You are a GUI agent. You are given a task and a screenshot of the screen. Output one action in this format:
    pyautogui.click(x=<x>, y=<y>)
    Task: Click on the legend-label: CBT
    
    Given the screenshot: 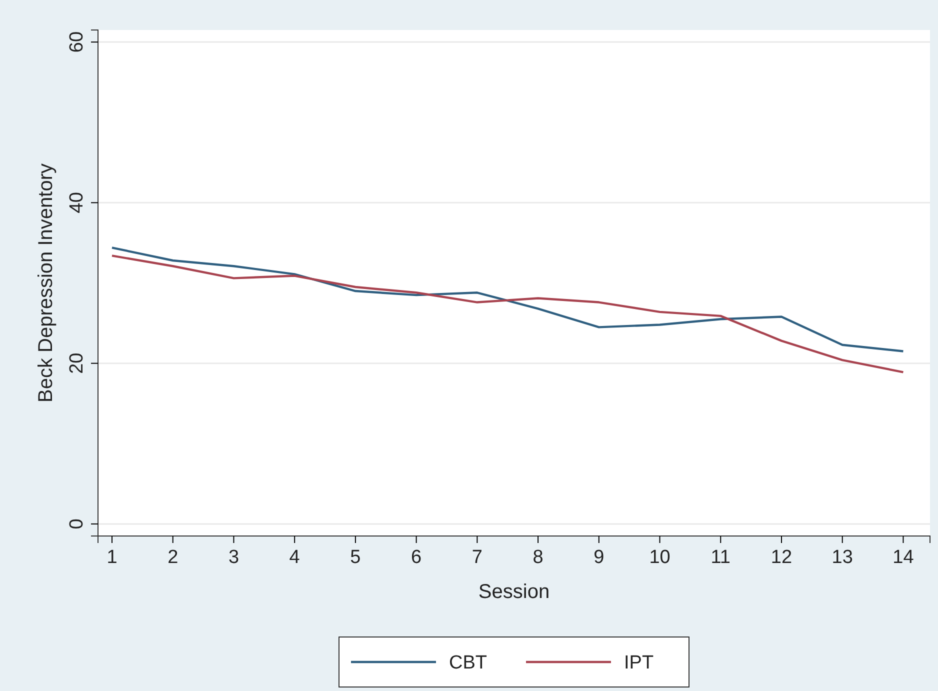 What is the action you would take?
    pyautogui.click(x=468, y=663)
    